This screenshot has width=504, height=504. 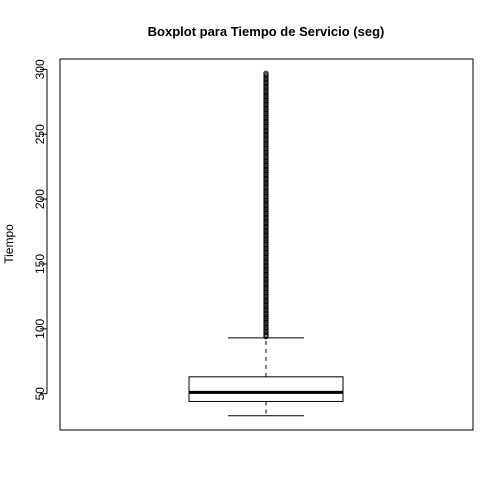 What do you see at coordinates (40, 264) in the screenshot?
I see `y-tick-label: 150` at bounding box center [40, 264].